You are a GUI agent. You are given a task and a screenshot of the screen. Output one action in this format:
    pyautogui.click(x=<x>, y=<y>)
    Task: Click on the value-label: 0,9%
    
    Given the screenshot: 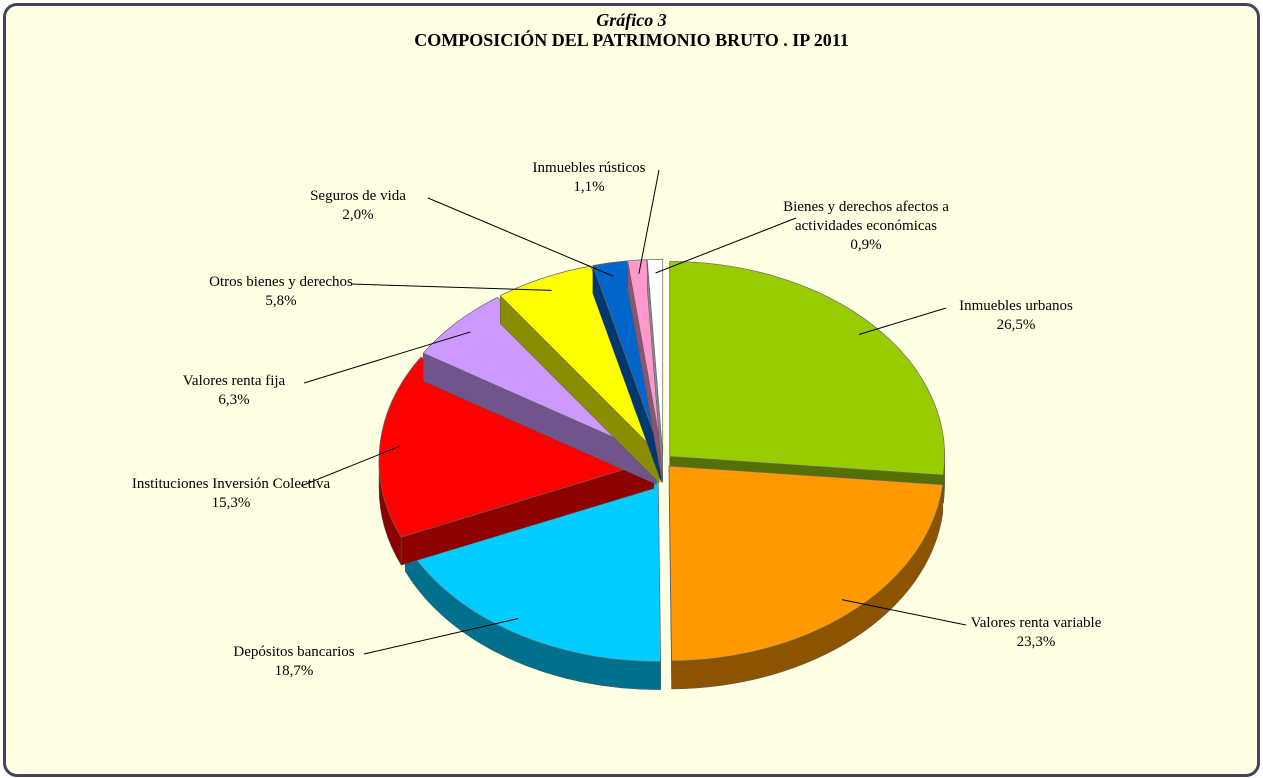 What is the action you would take?
    pyautogui.click(x=866, y=244)
    